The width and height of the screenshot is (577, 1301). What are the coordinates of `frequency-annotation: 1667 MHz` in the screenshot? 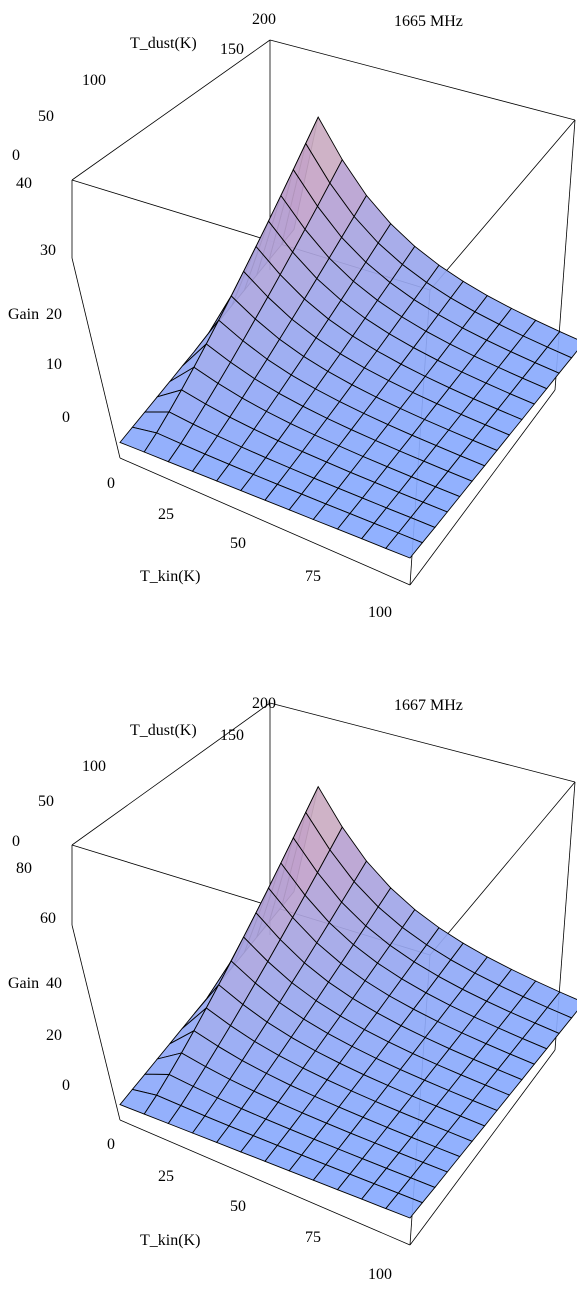 It's located at (428, 705).